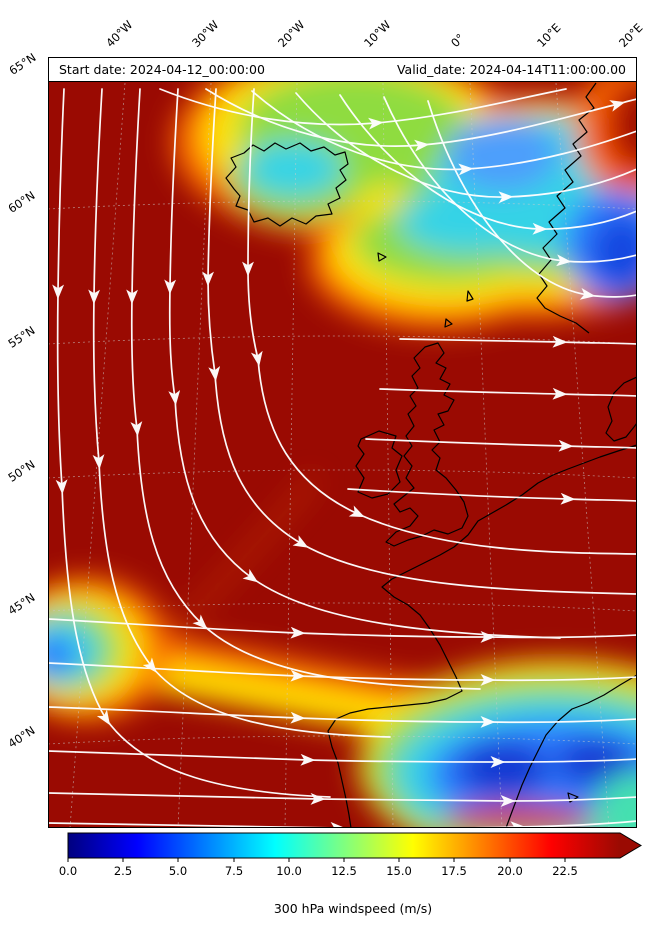  I want to click on colorbar-ticks, so click(316, 860).